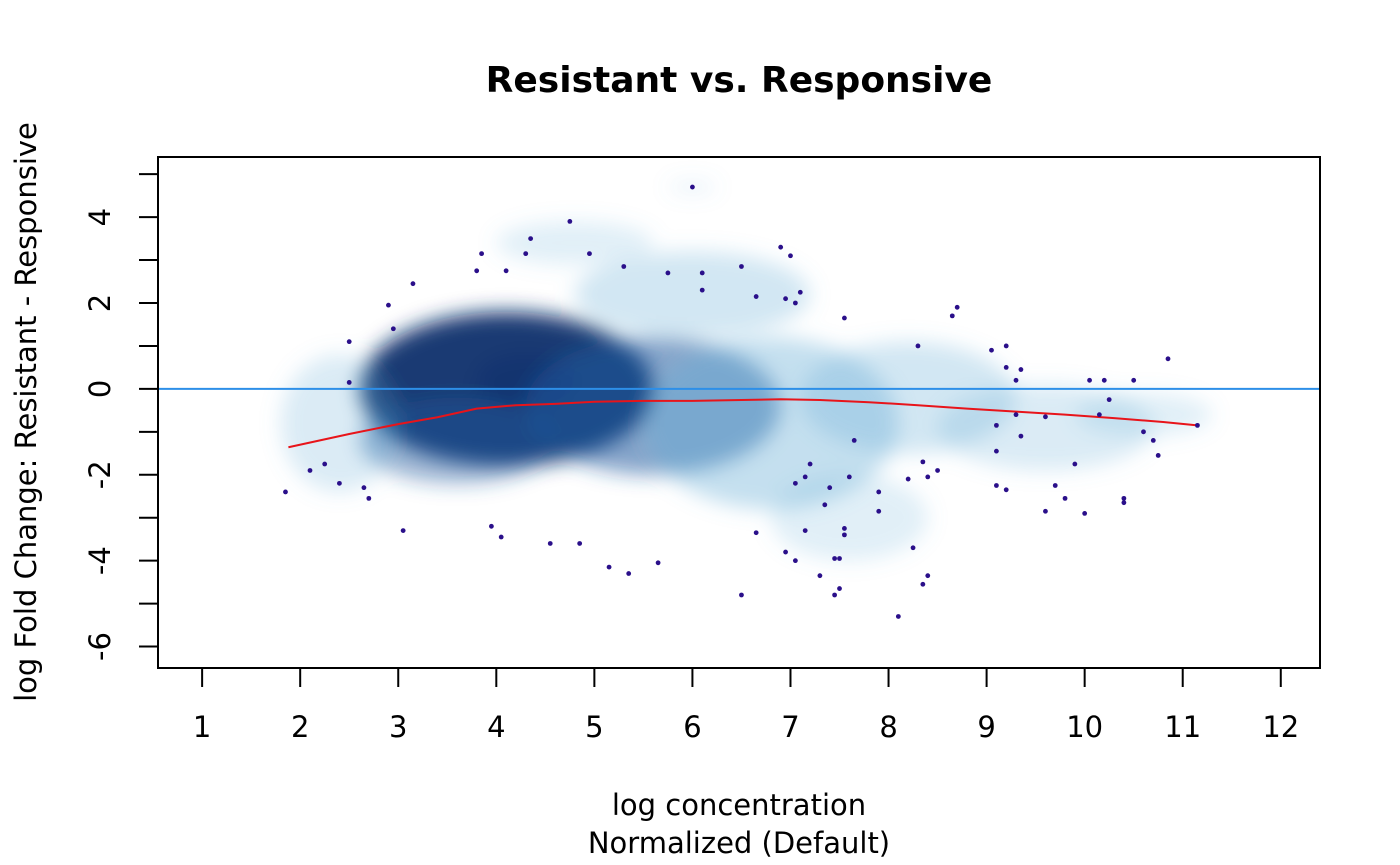 Image resolution: width=1400 pixels, height=865 pixels. Describe the element at coordinates (100, 474) in the screenshot. I see `y-tick-label: -2` at that location.